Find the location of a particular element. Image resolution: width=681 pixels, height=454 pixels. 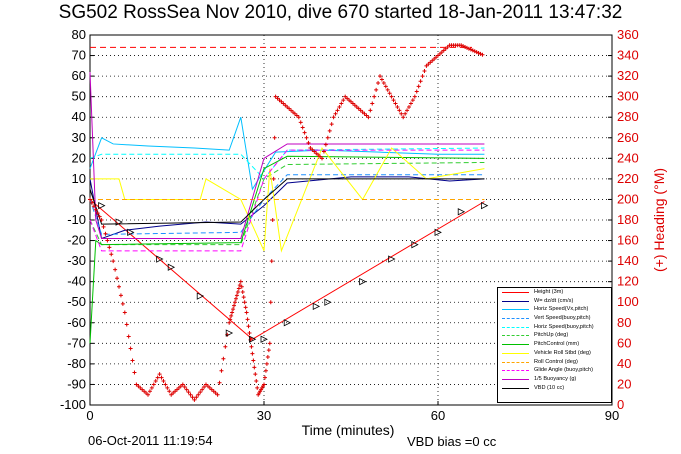

y-tick-label-left: -70 is located at coordinates (76, 342).